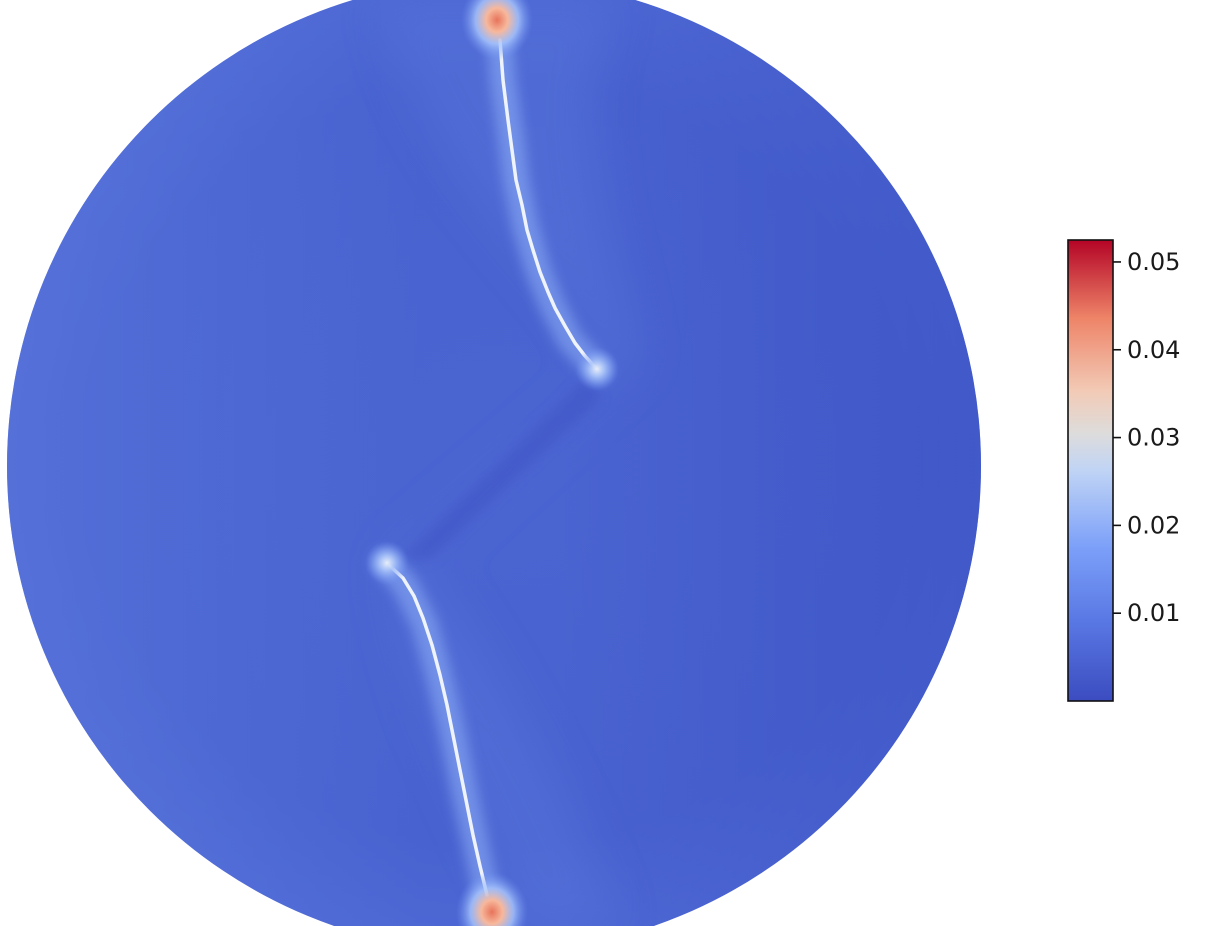 This screenshot has width=1229, height=926. Describe the element at coordinates (1123, 470) in the screenshot. I see `colorbar: 0.01 0.02 0.03 0.04 0.05` at that location.